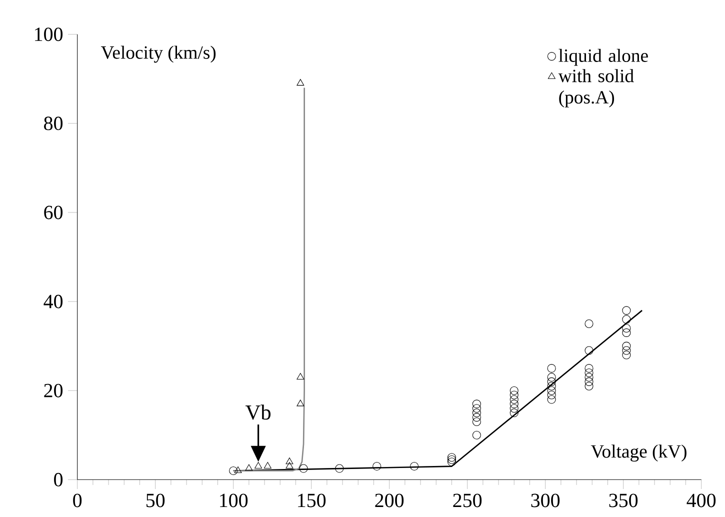  I want to click on x-tick-label: 200, so click(389, 501).